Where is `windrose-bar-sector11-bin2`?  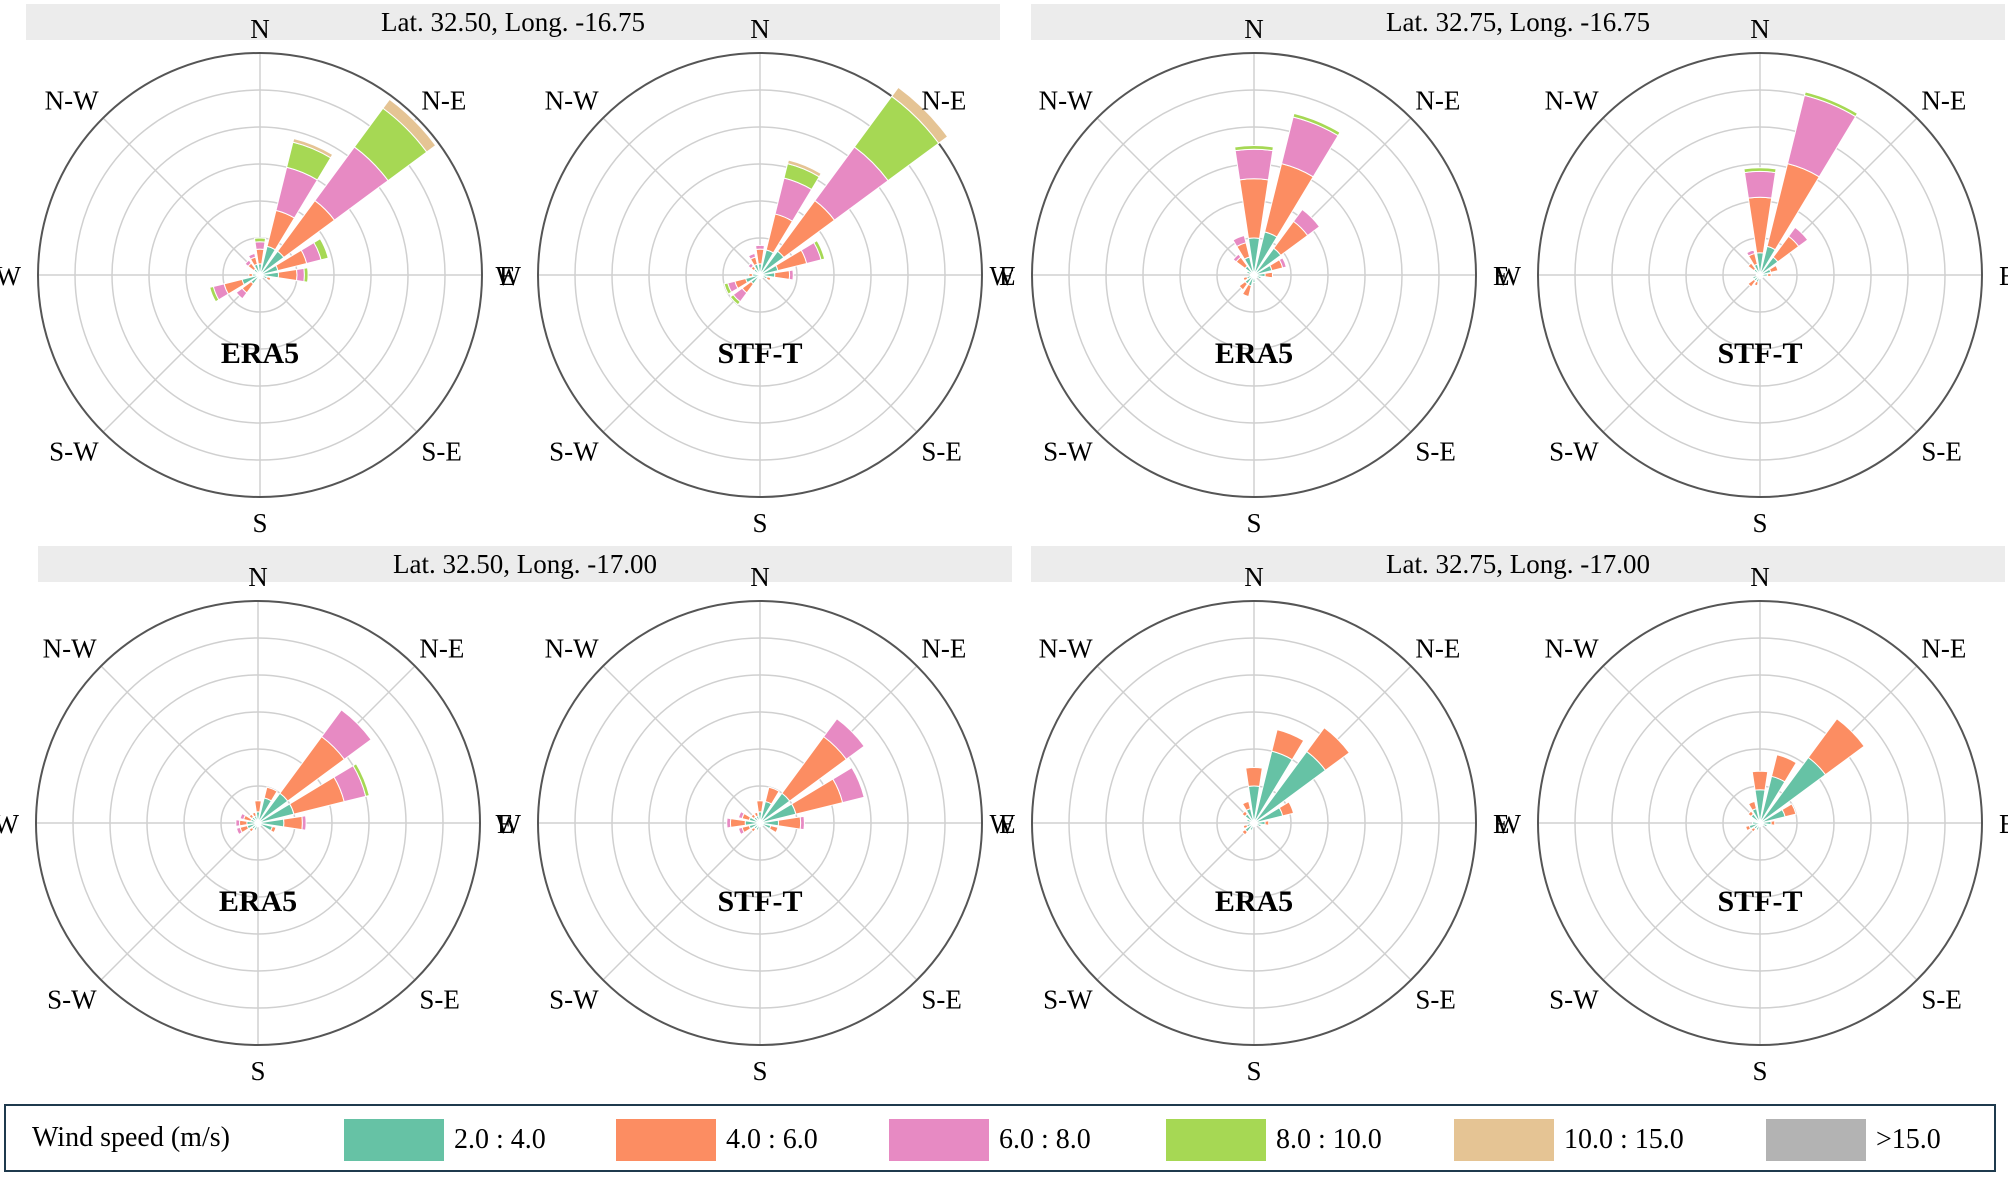
windrose-bar-sector11-bin2 is located at coordinates (239, 831).